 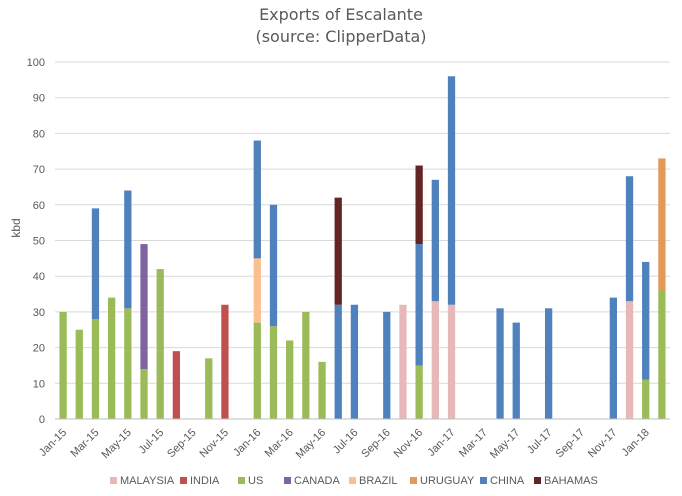 What do you see at coordinates (346, 442) in the screenshot?
I see `x-tick-label: Jul-16` at bounding box center [346, 442].